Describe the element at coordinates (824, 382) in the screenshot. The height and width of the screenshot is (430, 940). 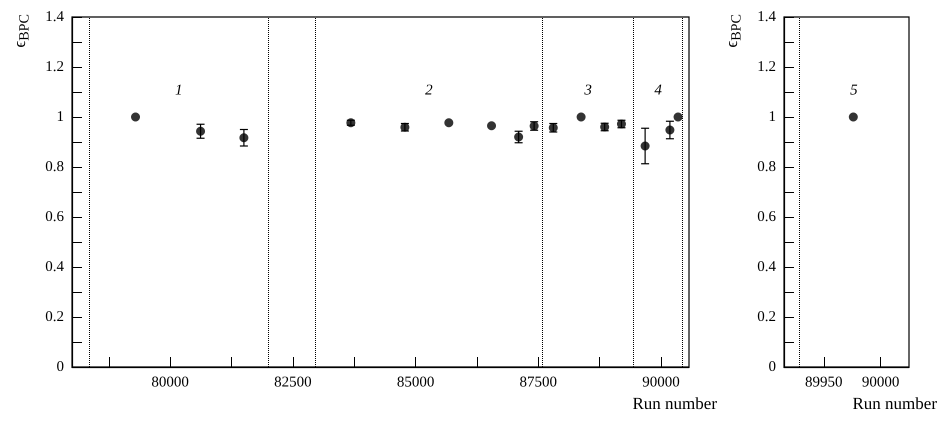
I see `x-tick-label: 89950` at that location.